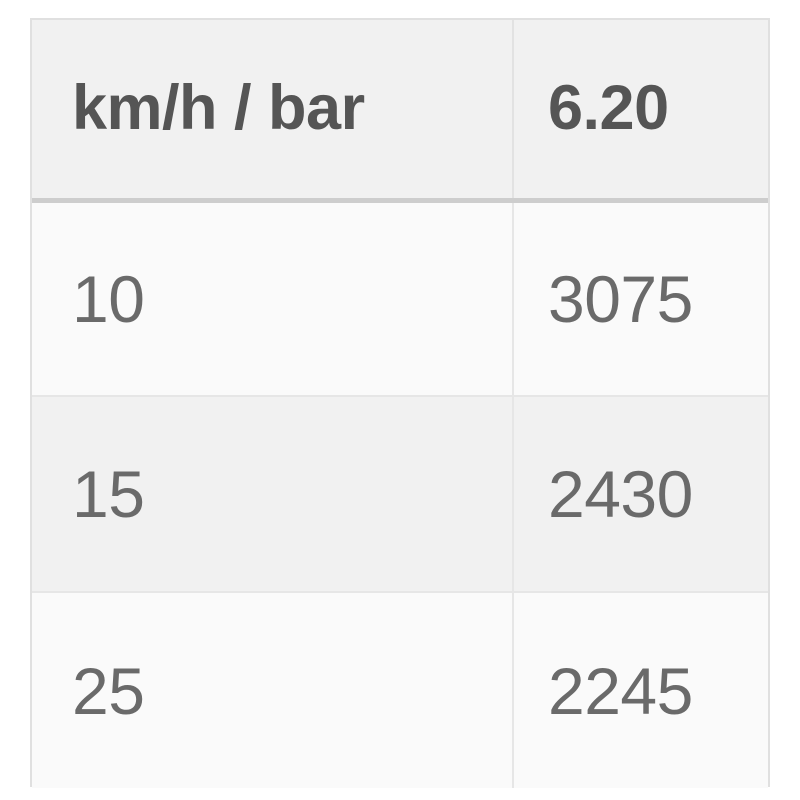 The width and height of the screenshot is (800, 800). I want to click on column-header-pressure: 6.20, so click(640, 111).